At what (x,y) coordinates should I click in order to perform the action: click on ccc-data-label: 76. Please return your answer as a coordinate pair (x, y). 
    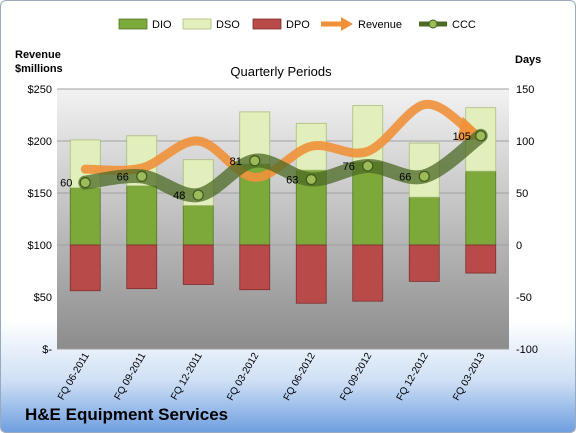
    Looking at the image, I should click on (349, 167).